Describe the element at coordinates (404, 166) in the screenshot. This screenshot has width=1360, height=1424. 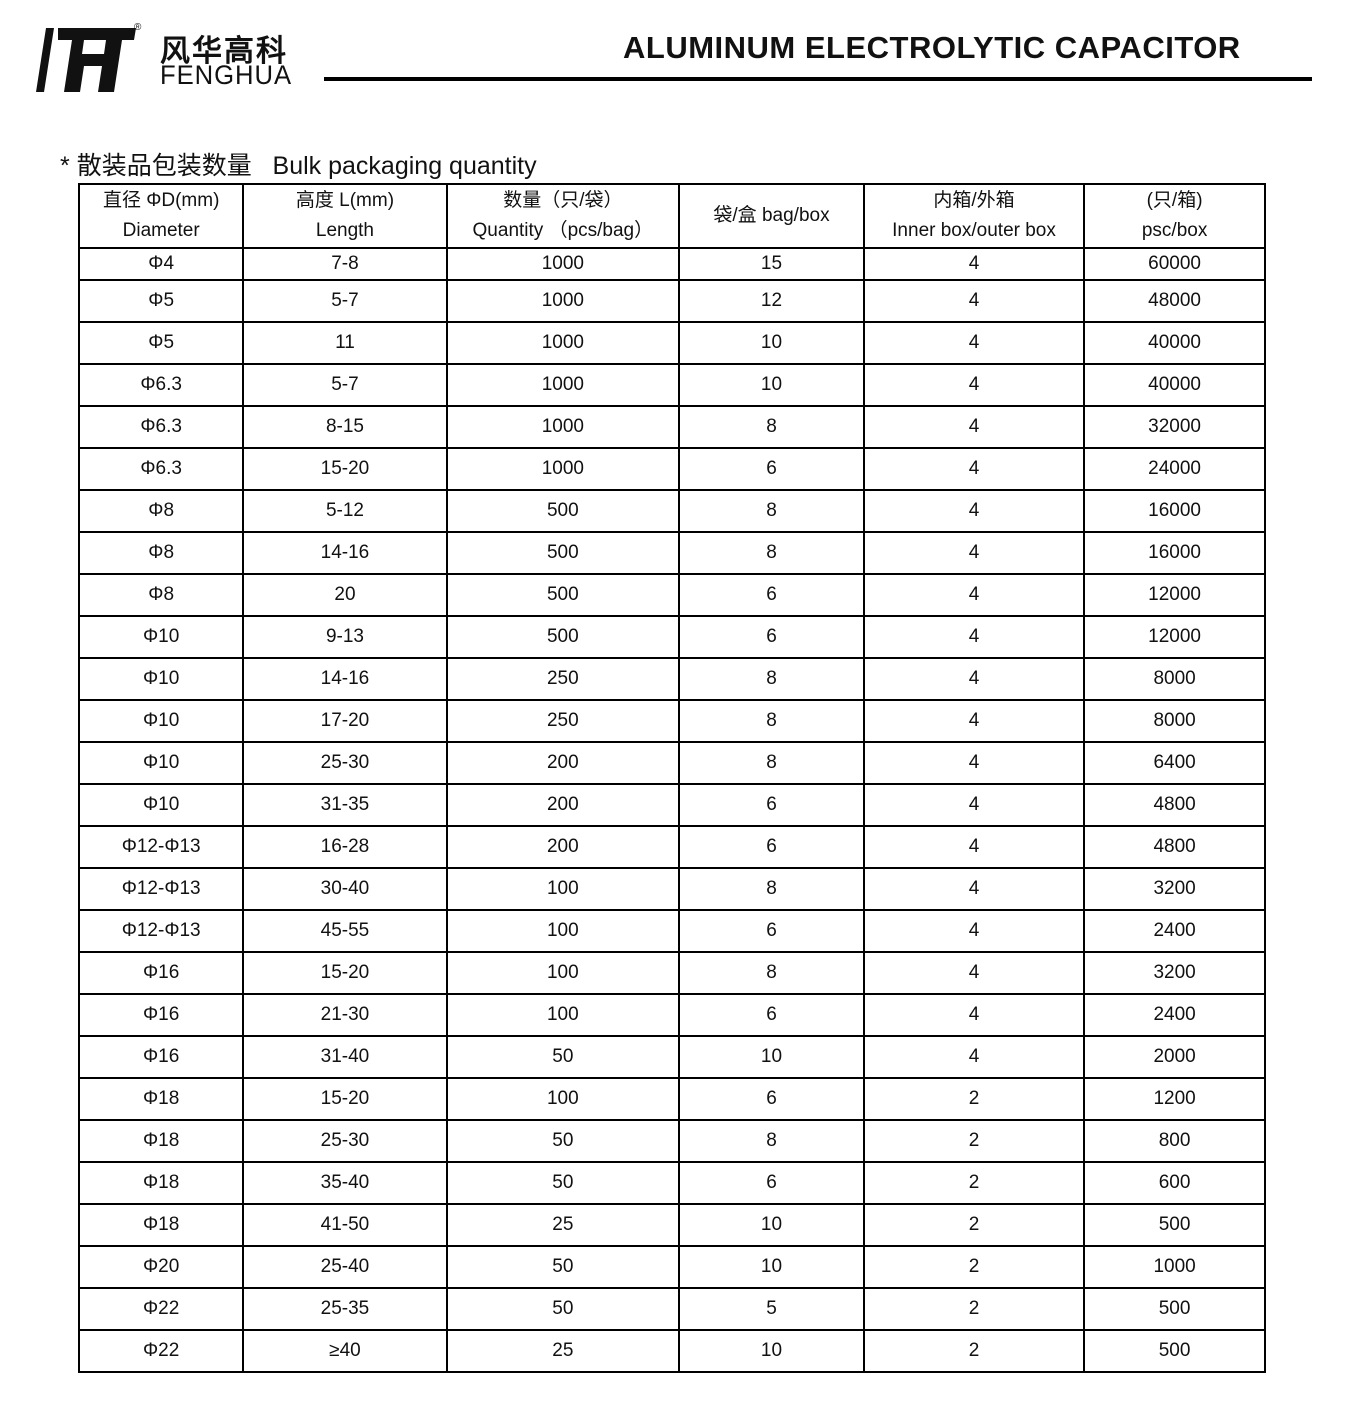
I see `section-title-en: Bulk packaging quantity` at that location.